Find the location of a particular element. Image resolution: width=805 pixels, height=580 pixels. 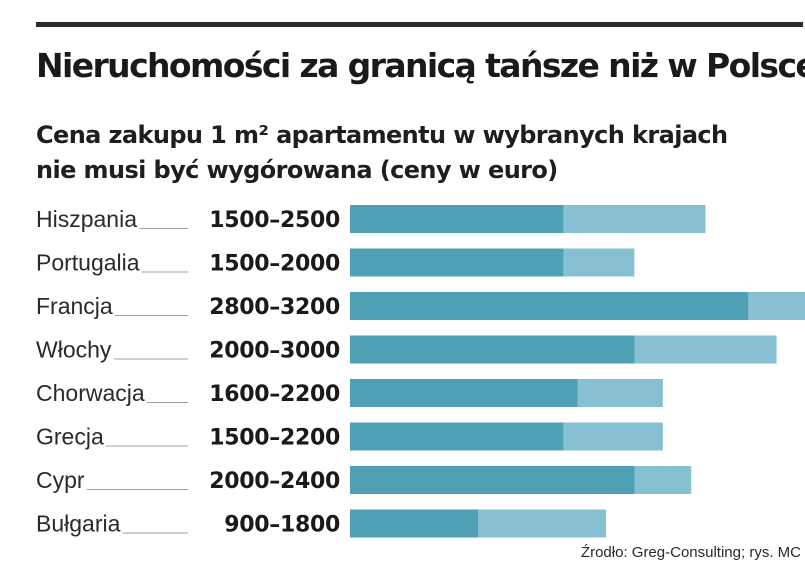

source-note: Źrodło: Greg-Consulting; rys. MC is located at coordinates (690, 552).